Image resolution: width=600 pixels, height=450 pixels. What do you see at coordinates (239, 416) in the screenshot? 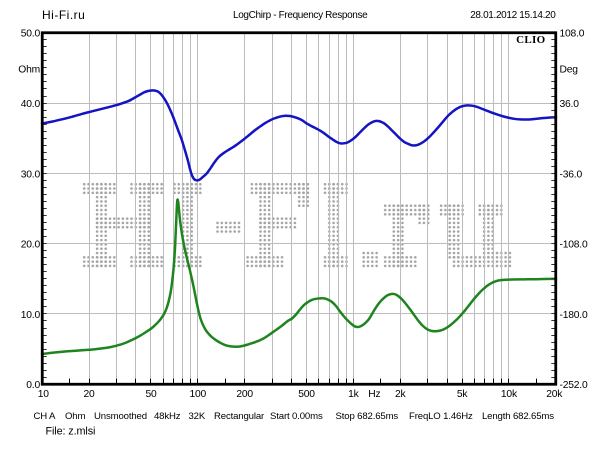
I see `svg-text: Rectangular` at bounding box center [239, 416].